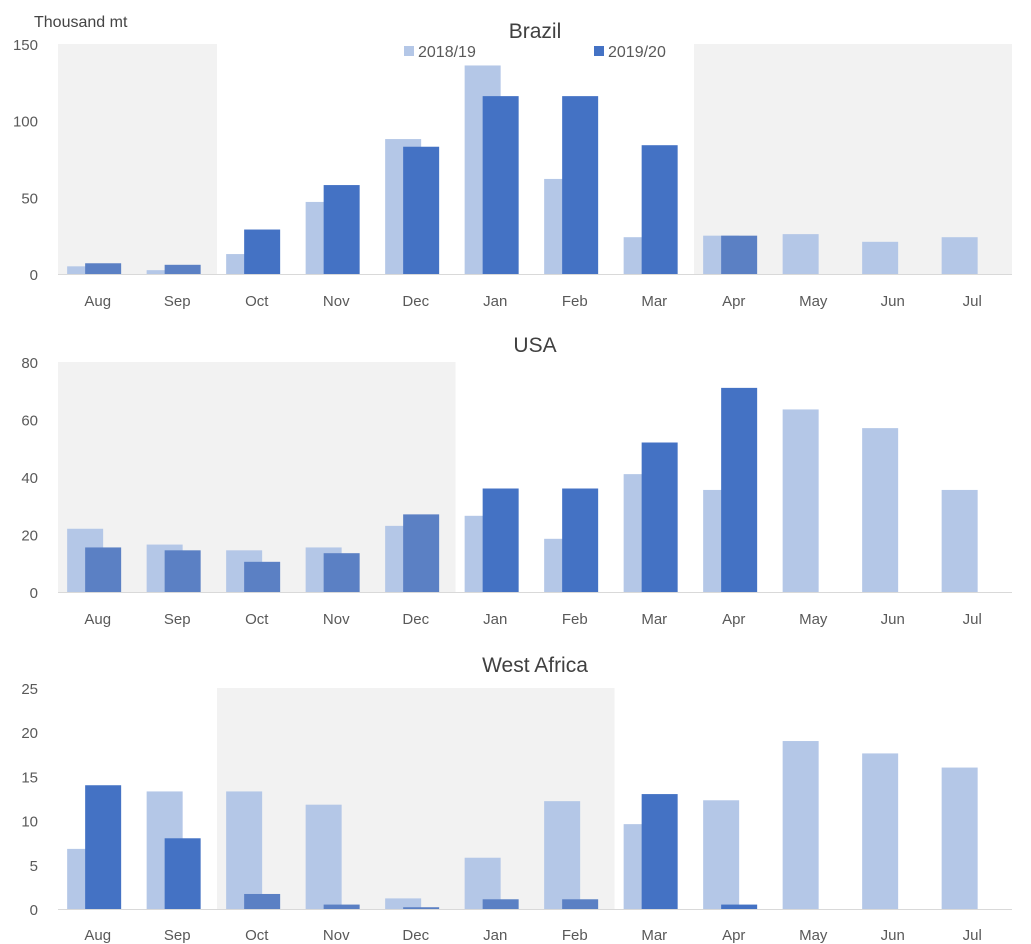  What do you see at coordinates (29, 822) in the screenshot?
I see `y-tick-label: 10` at bounding box center [29, 822].